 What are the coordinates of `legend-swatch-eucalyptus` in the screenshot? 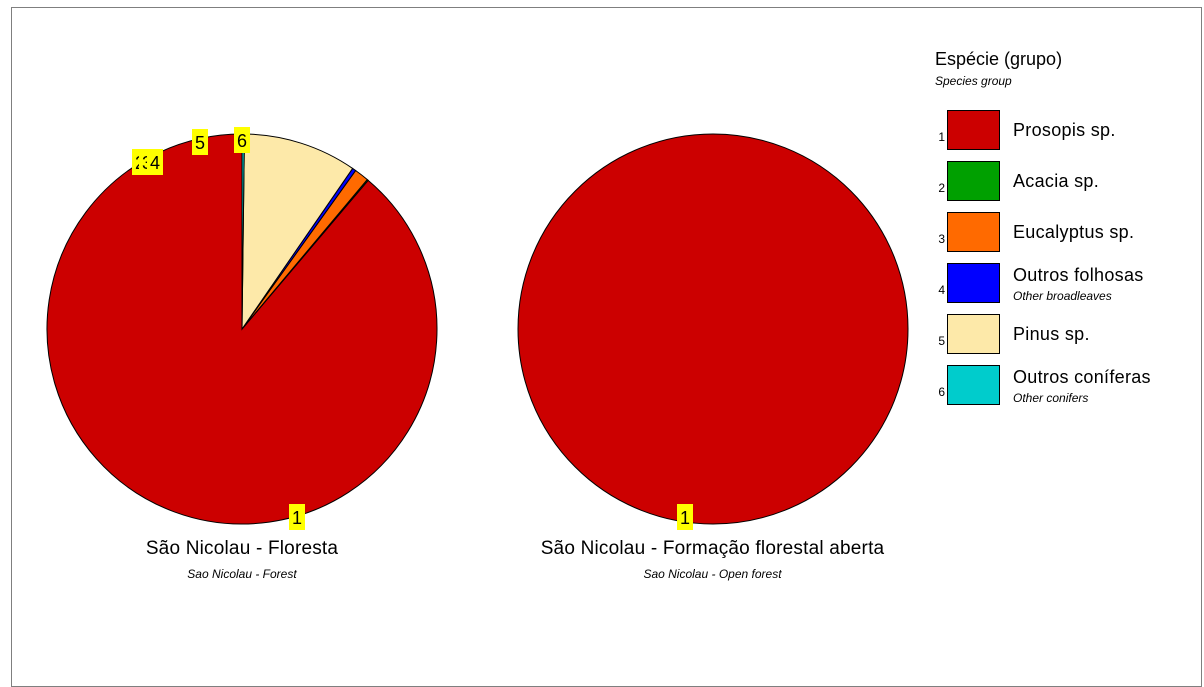 It's located at (973, 232).